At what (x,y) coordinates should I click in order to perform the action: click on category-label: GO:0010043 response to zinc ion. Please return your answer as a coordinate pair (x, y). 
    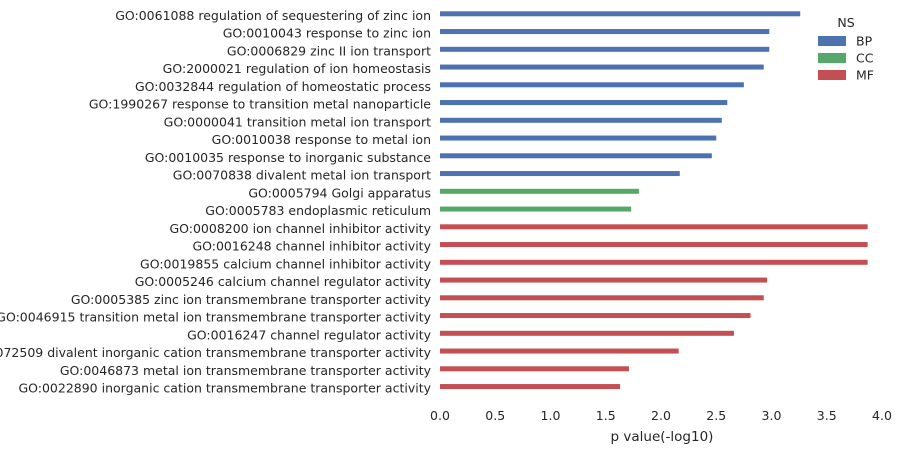
    Looking at the image, I should click on (327, 33).